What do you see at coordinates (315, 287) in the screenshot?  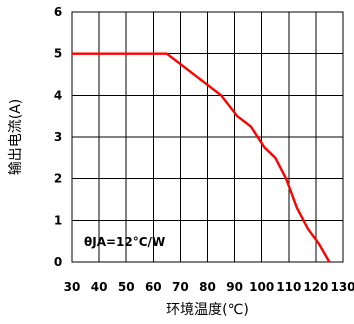 I see `x-tick-label-120: 120` at bounding box center [315, 287].